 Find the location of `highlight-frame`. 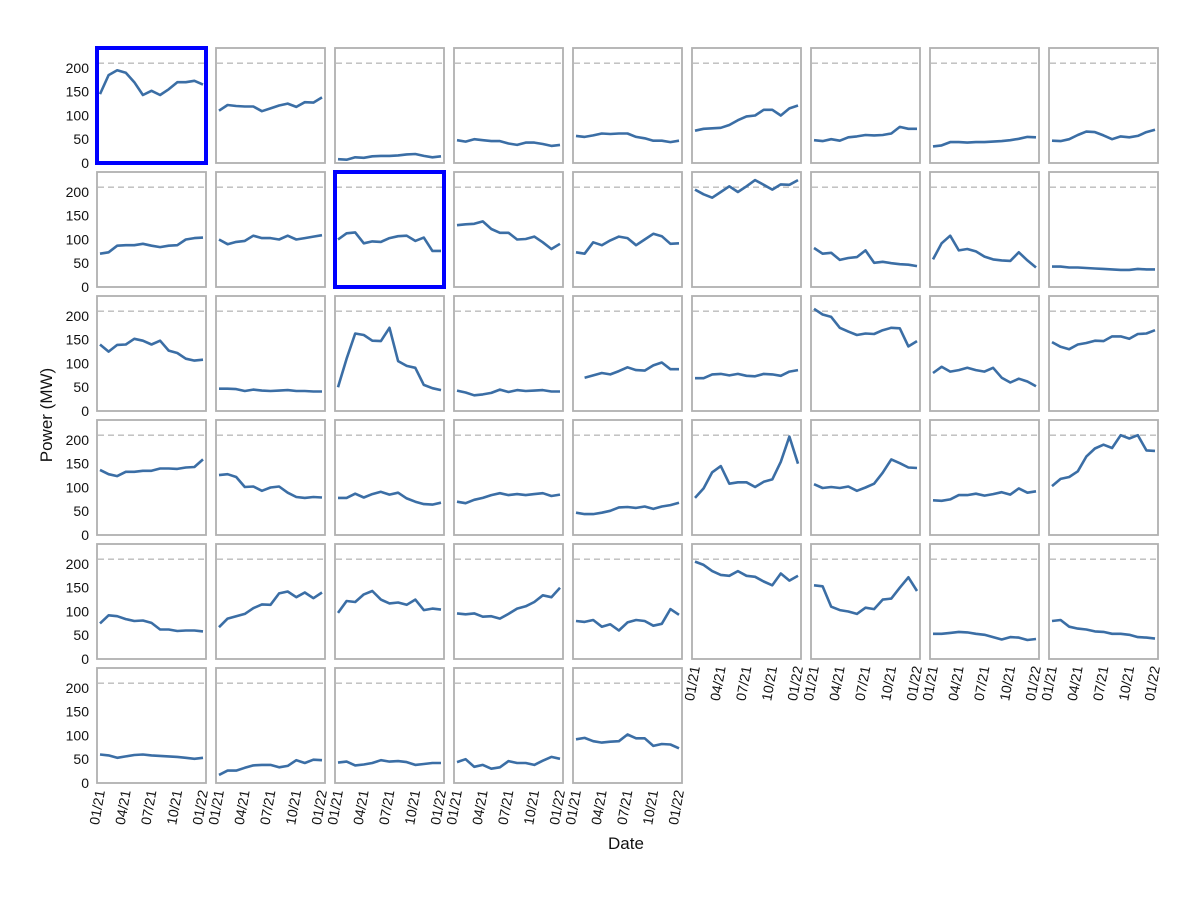

highlight-frame is located at coordinates (151, 105).